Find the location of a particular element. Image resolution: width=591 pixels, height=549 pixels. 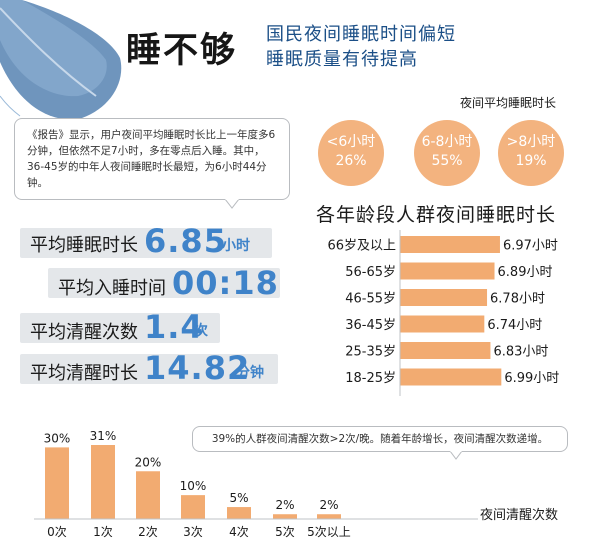

wake-bar-value-label: 10% is located at coordinates (193, 486).